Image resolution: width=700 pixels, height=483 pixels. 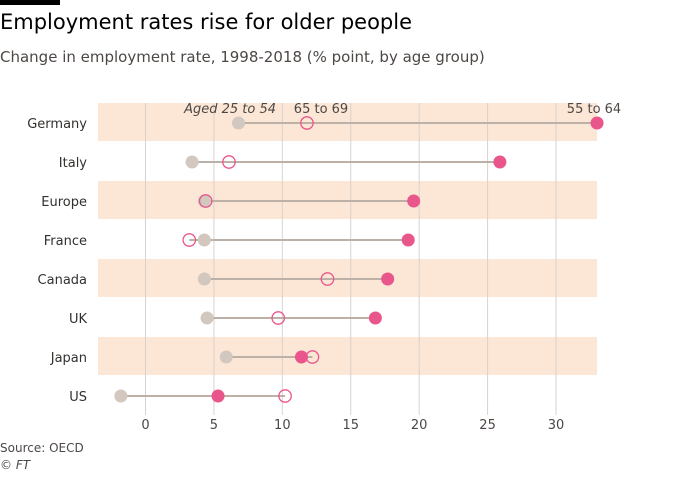 What do you see at coordinates (207, 318) in the screenshot?
I see `point-aged-25-54-uk` at bounding box center [207, 318].